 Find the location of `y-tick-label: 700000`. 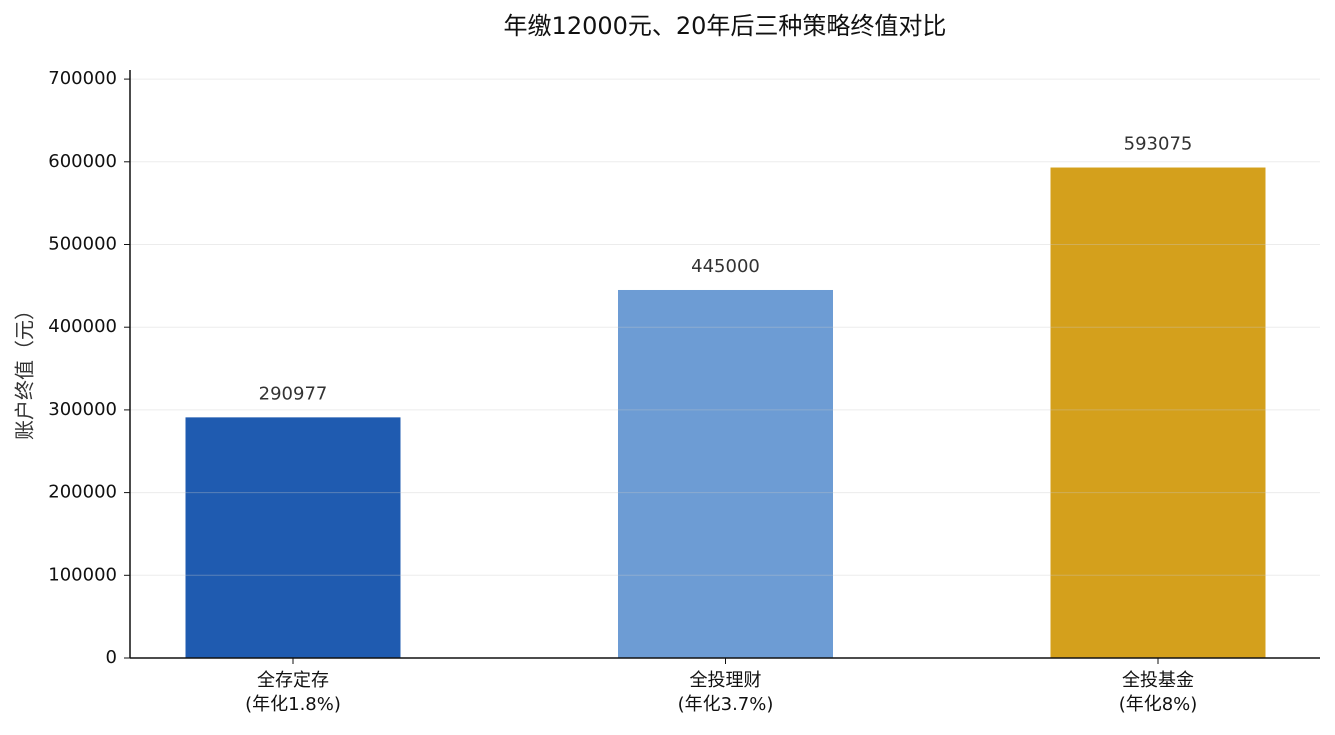

y-tick-label: 700000 is located at coordinates (82, 78).